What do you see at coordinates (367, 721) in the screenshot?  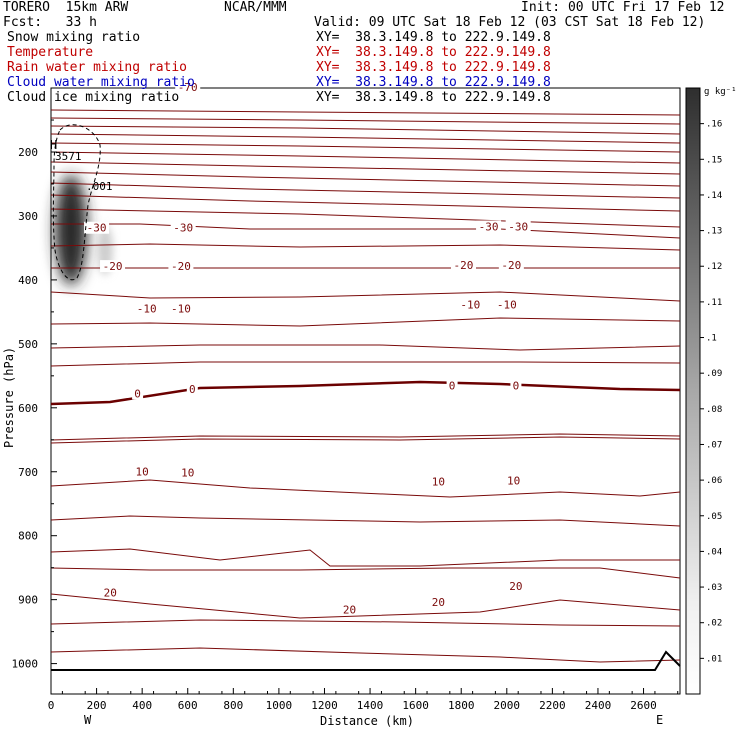 I see `x-axis-label: Distance (km)` at bounding box center [367, 721].